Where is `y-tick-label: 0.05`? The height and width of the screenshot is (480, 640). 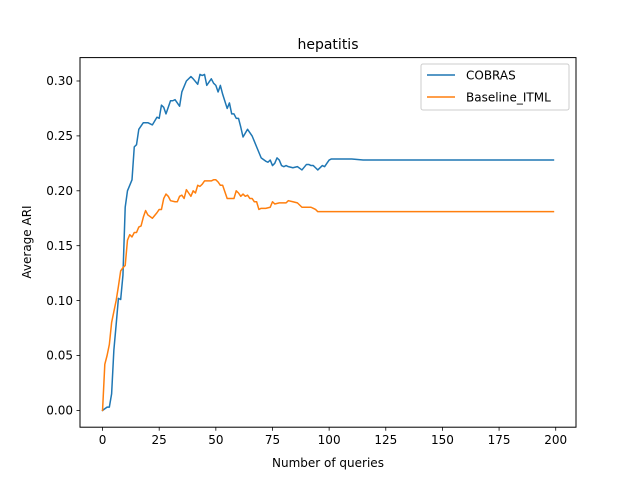 y-tick-label: 0.05 is located at coordinates (59, 356).